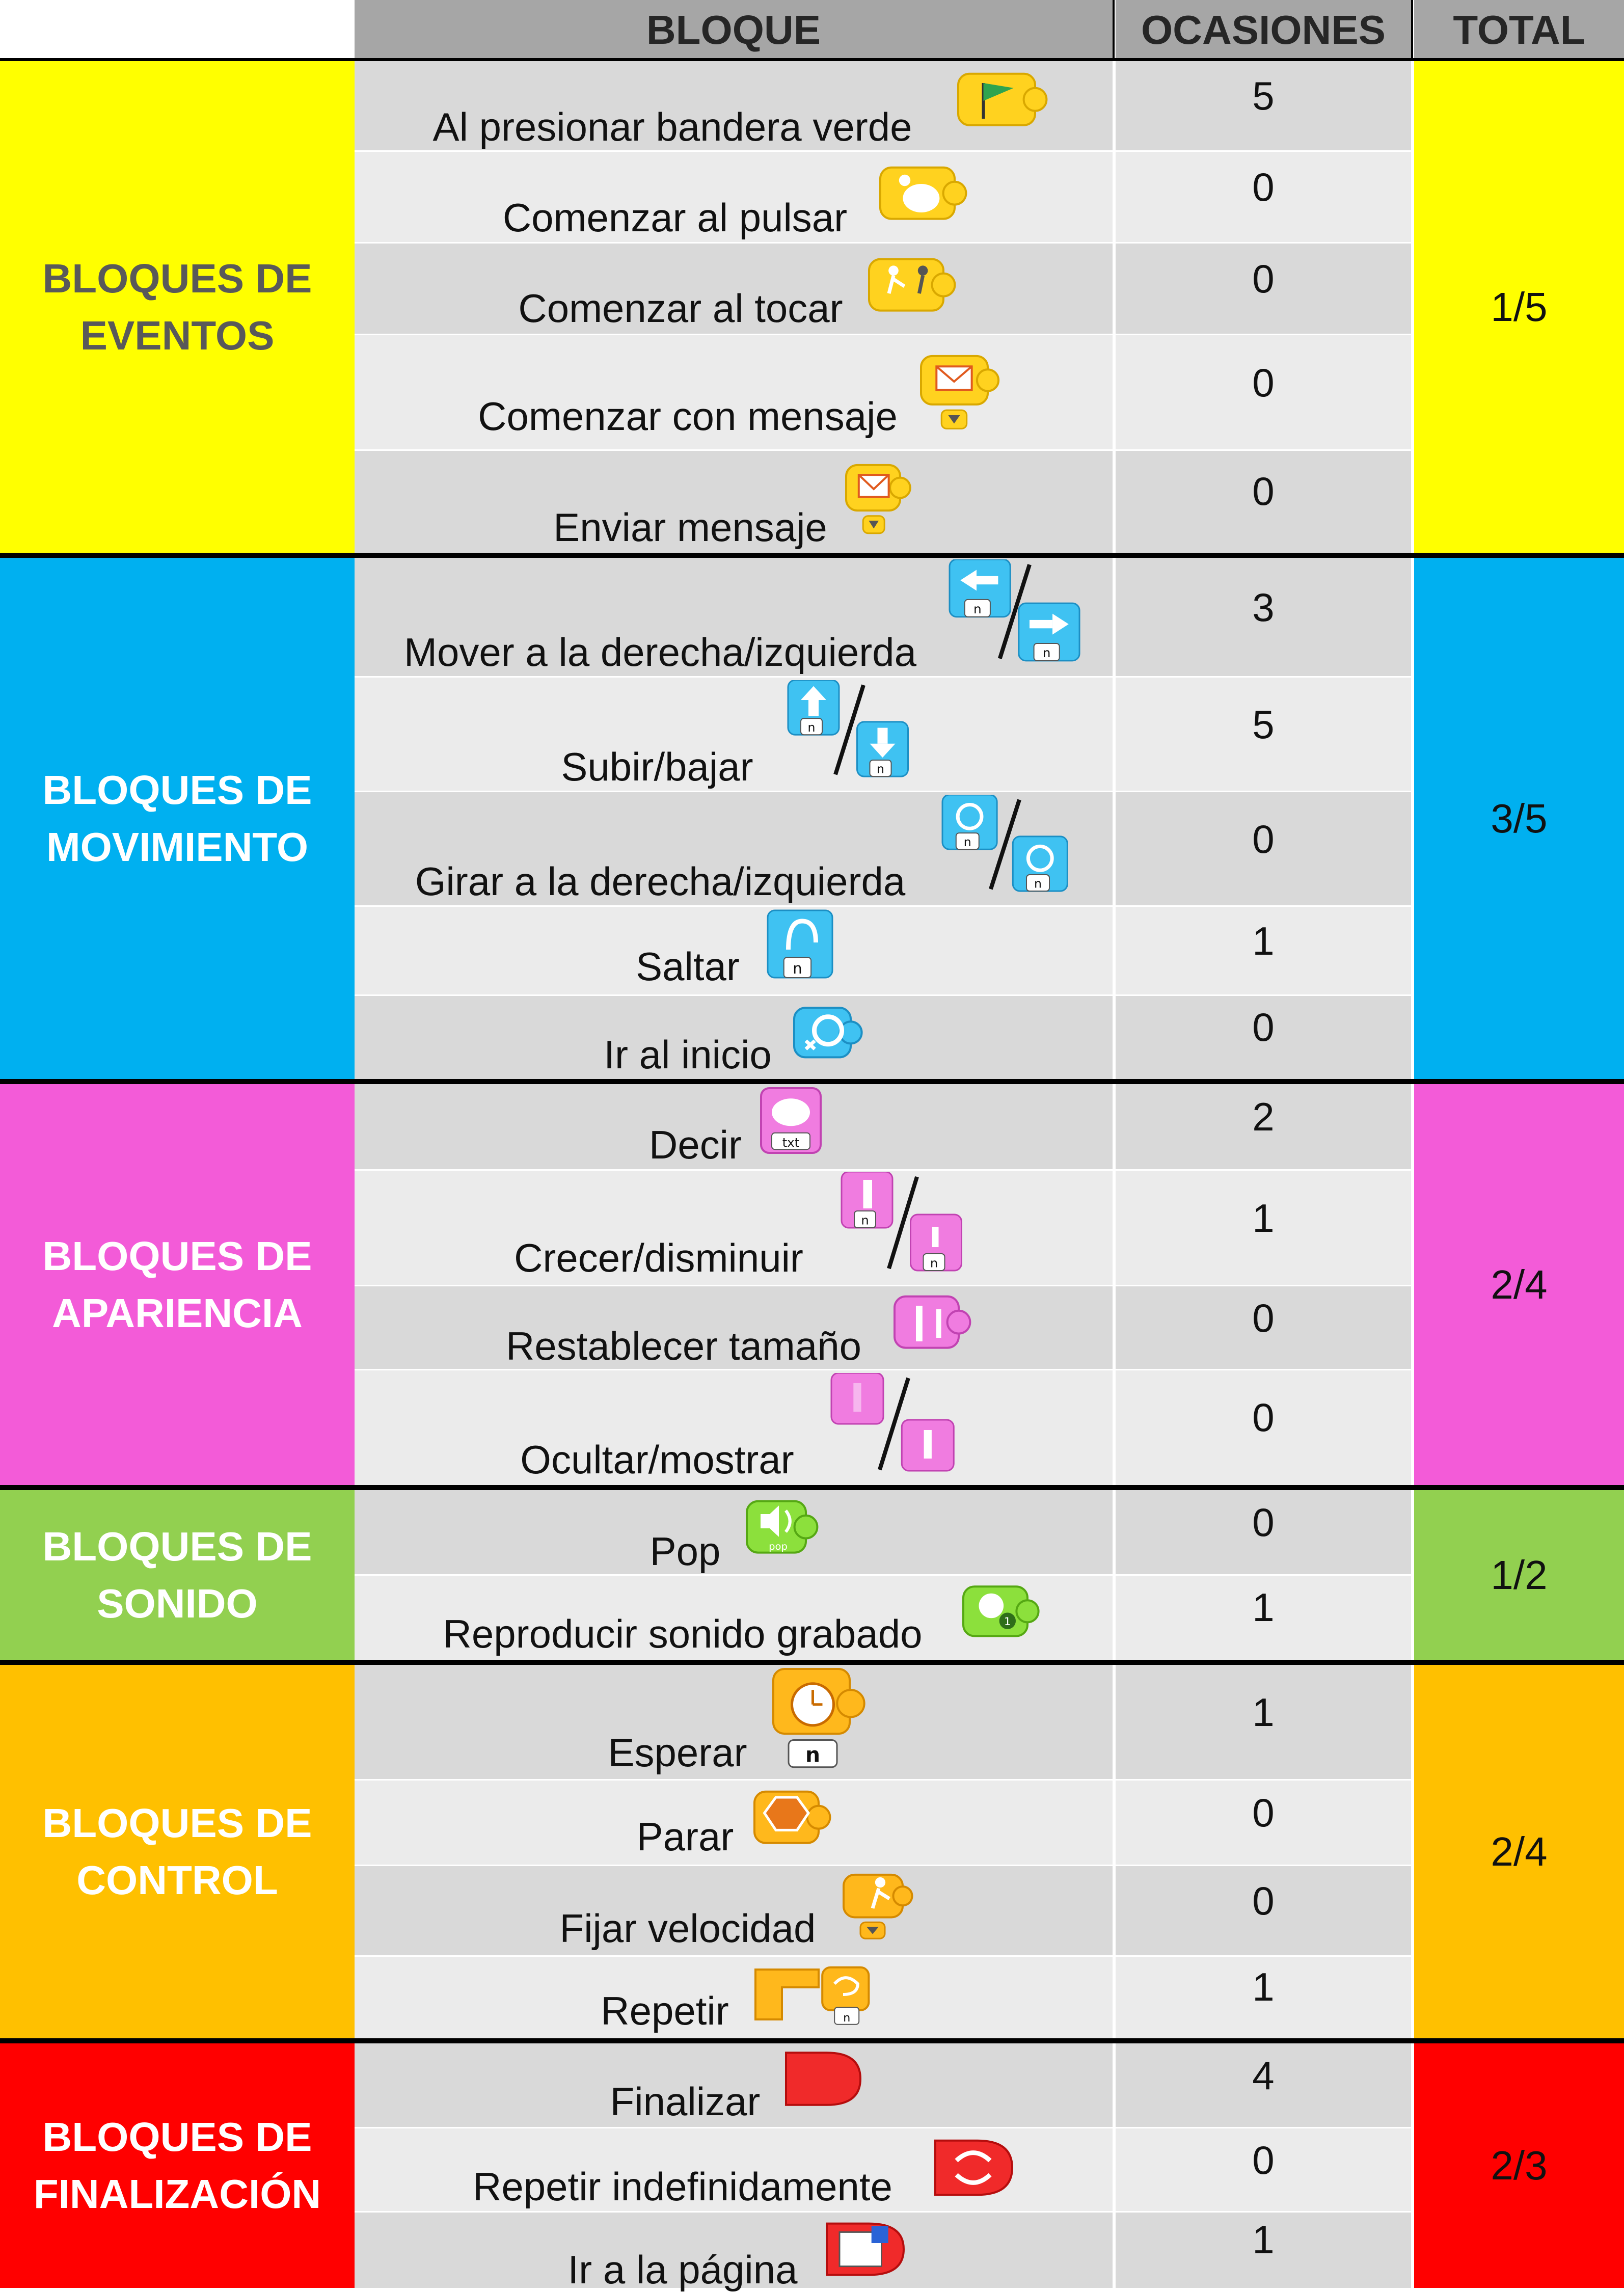  Describe the element at coordinates (177, 306) in the screenshot. I see `category-label: BLOQUES DE EVENTOS` at that location.